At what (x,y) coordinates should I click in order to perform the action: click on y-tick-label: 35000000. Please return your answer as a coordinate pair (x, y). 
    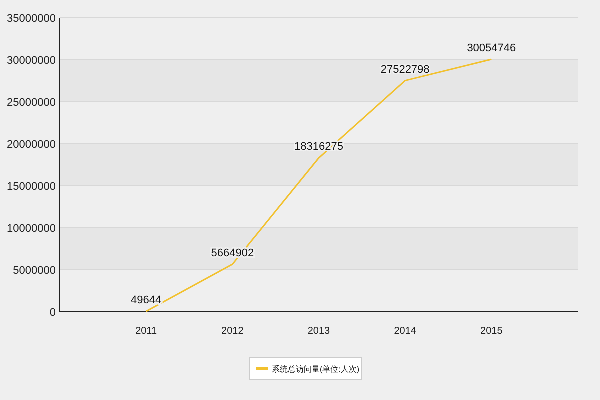
    Looking at the image, I should click on (31, 18).